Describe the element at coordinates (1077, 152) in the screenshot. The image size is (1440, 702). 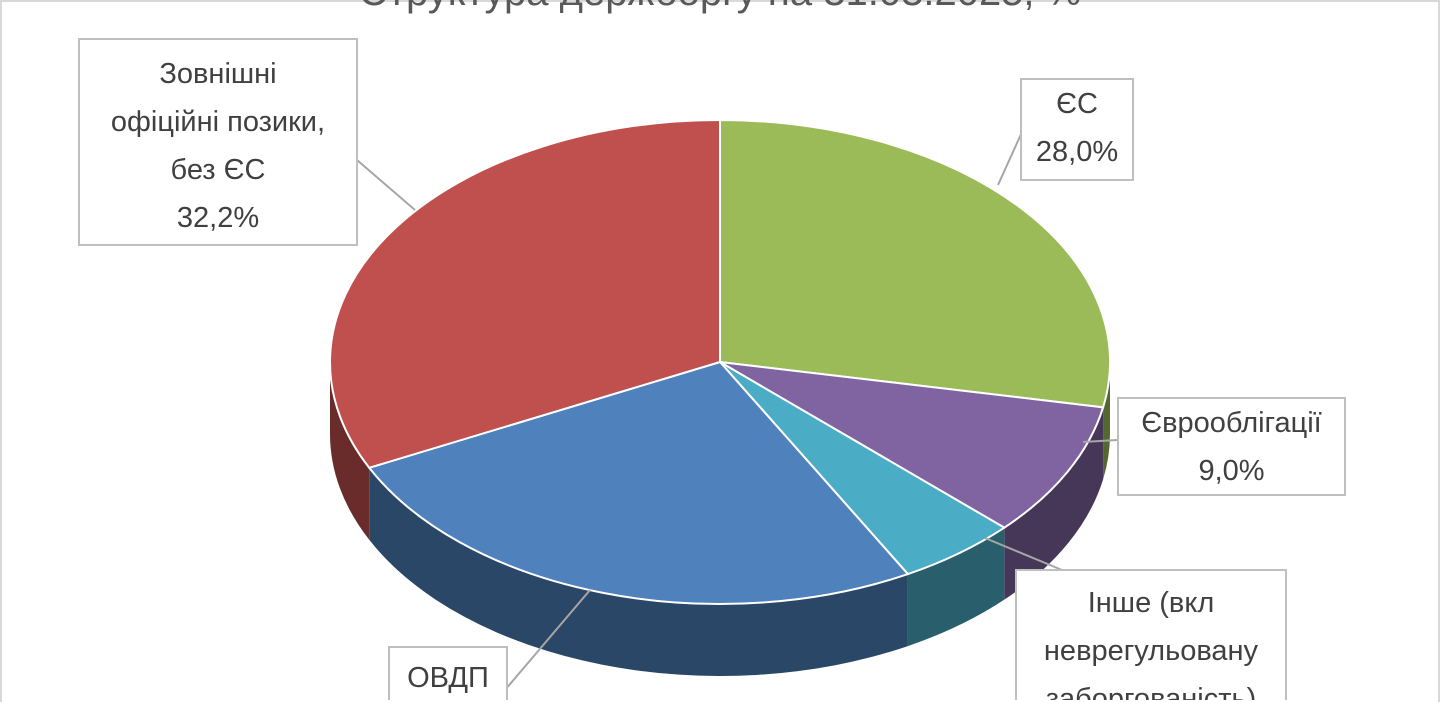
I see `value-label: 28,0%` at that location.